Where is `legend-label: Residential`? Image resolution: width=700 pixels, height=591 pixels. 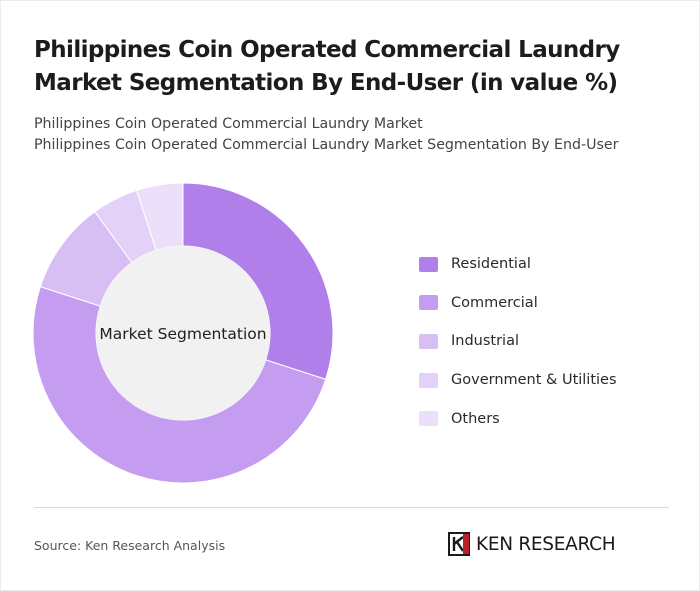 legend-label: Residential is located at coordinates (491, 264).